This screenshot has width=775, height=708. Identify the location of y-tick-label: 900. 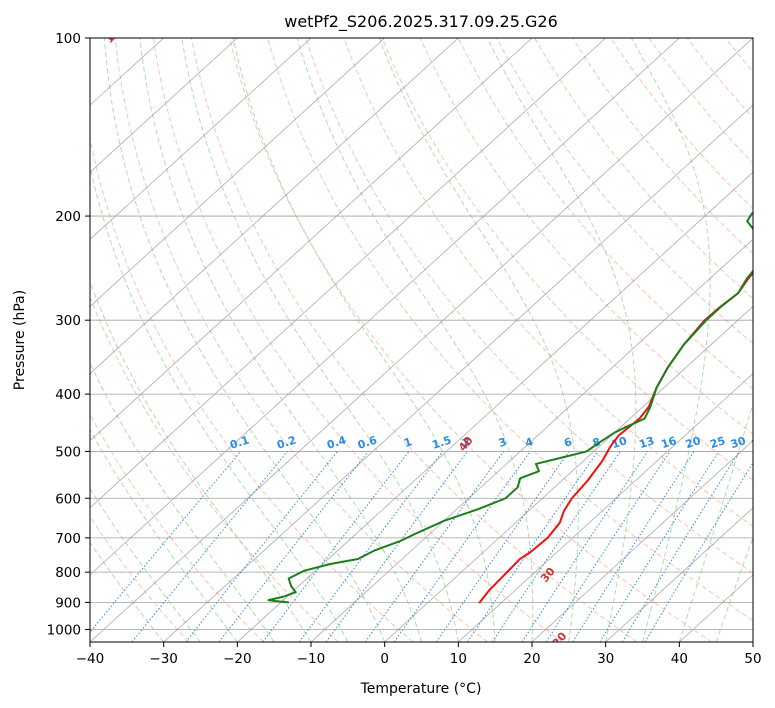
(68, 603).